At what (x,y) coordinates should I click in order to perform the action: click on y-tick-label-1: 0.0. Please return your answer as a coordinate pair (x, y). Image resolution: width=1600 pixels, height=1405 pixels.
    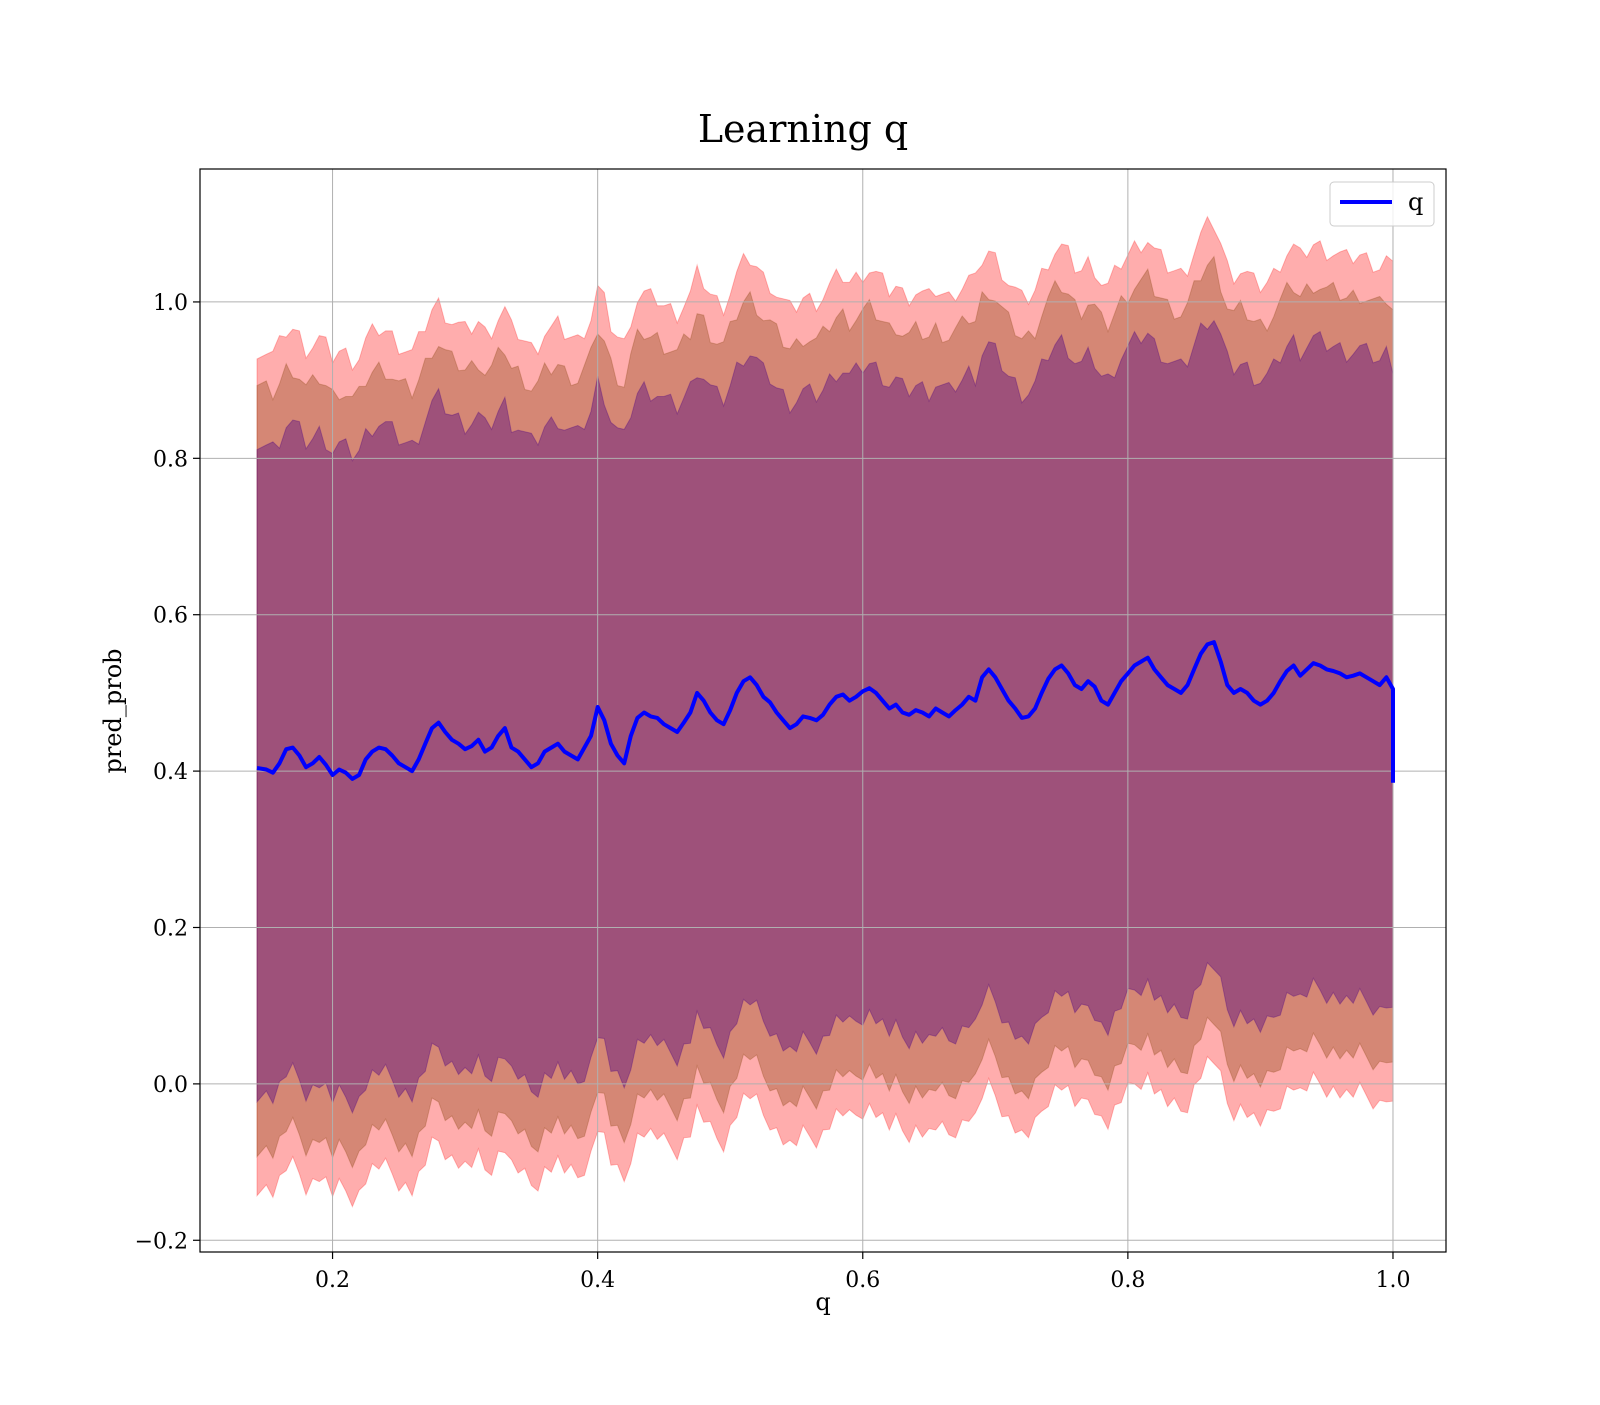
    Looking at the image, I should click on (170, 1085).